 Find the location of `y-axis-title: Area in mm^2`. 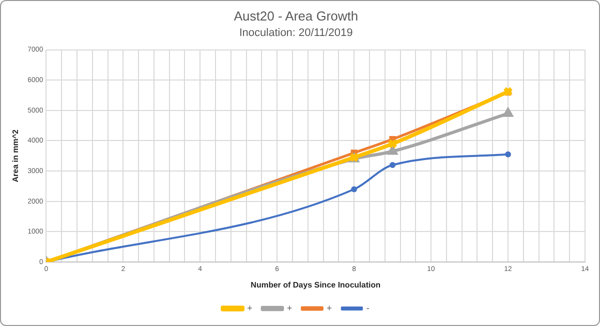

y-axis-title: Area in mm^2 is located at coordinates (15, 155).